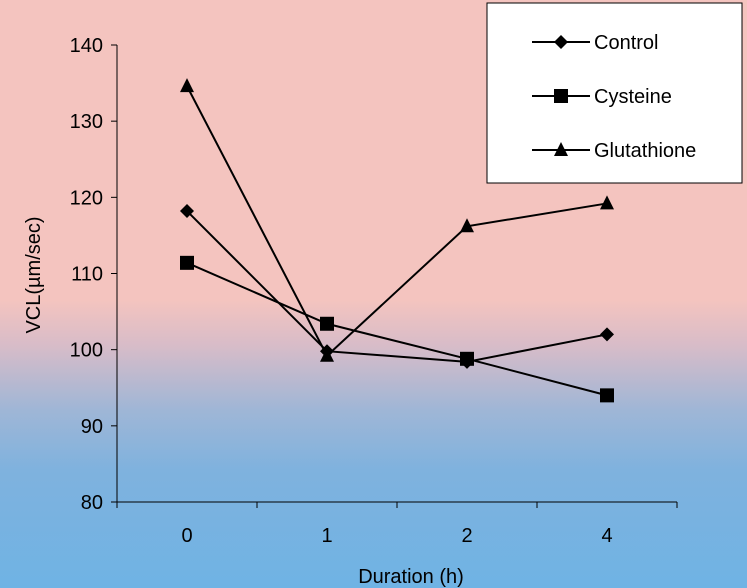  I want to click on y-tick-label: 120, so click(86, 198).